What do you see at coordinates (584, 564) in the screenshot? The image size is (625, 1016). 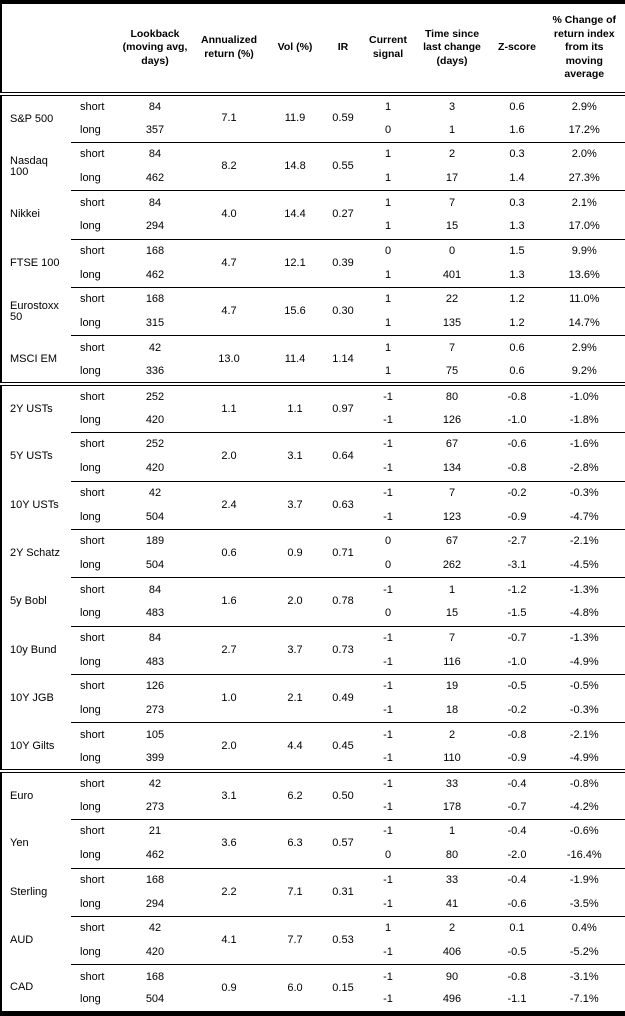 I see `pct-change-cell: -4.5%` at bounding box center [584, 564].